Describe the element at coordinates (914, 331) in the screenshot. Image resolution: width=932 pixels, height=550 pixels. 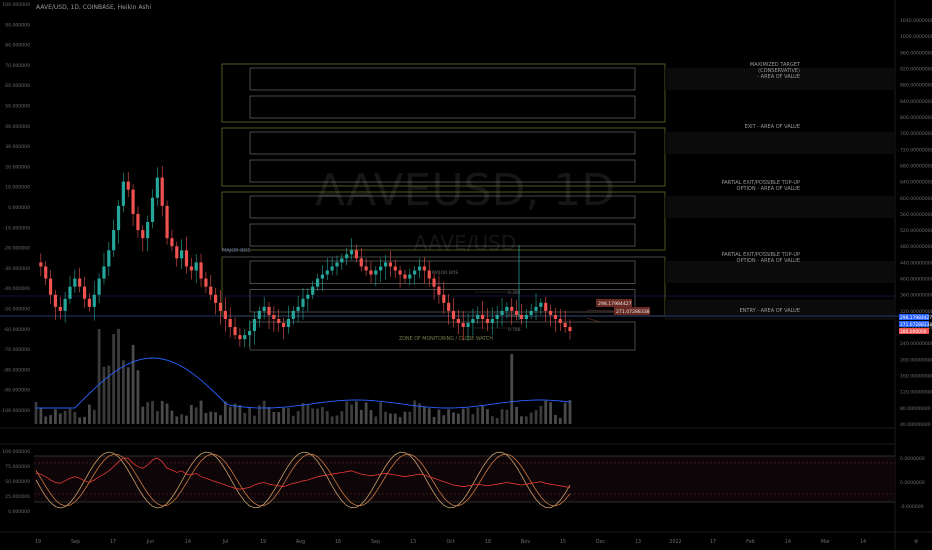
I see `right-price-tag` at that location.